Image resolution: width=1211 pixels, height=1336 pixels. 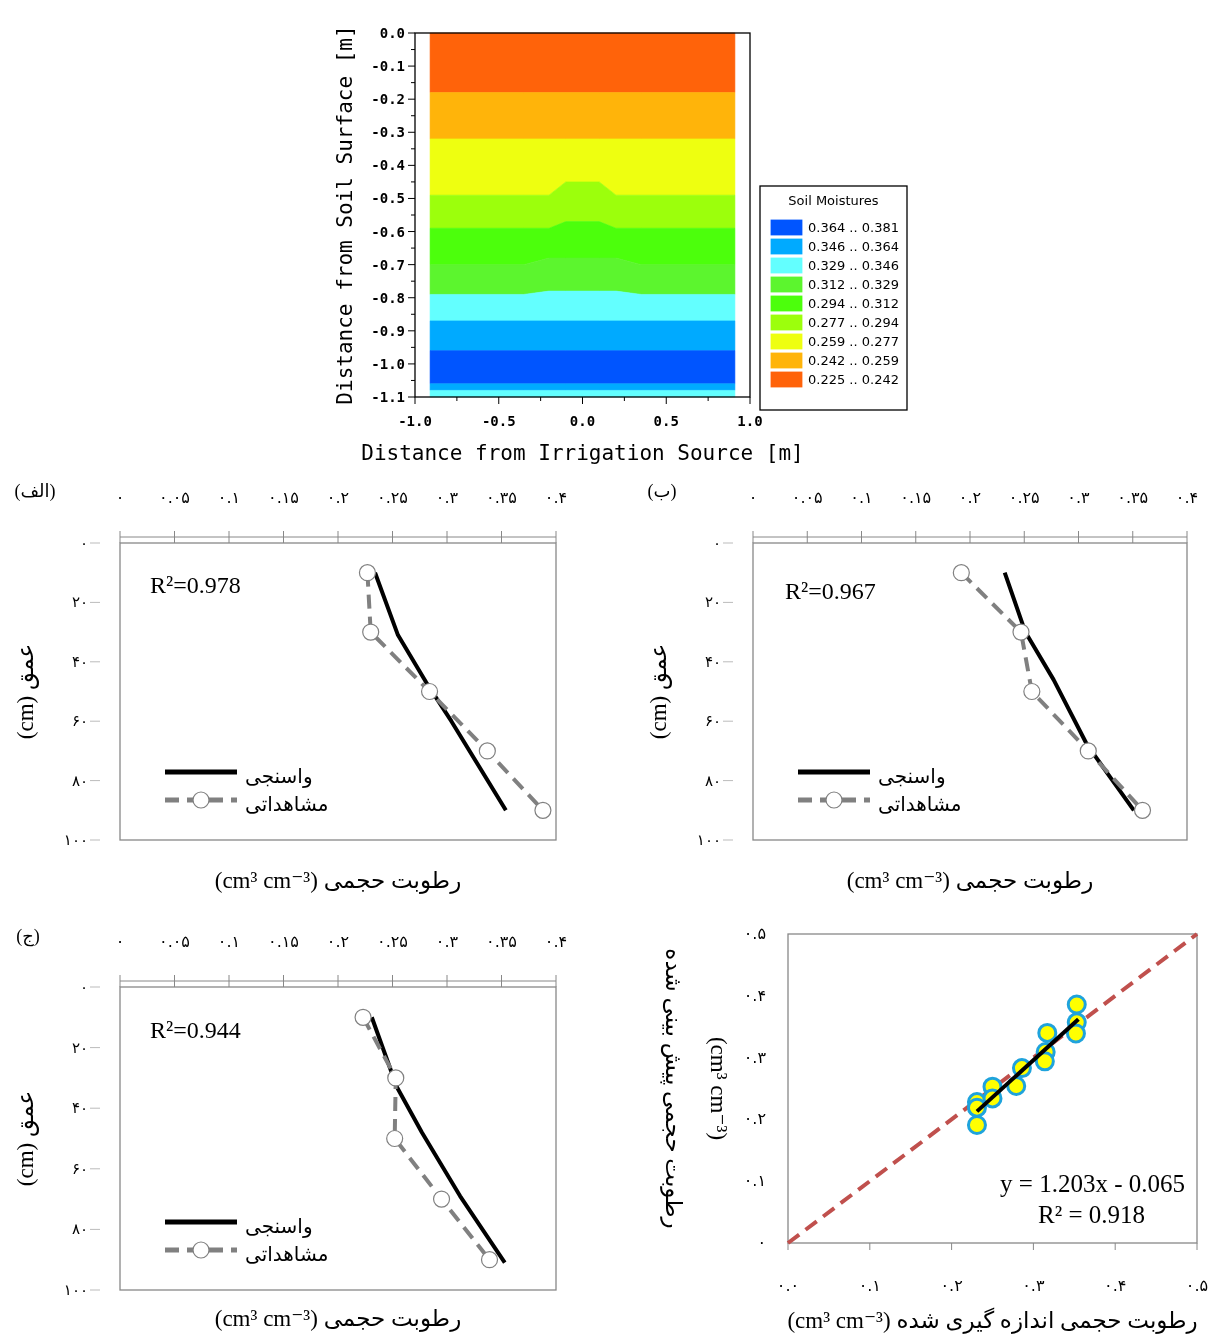 I want to click on legend-title: Soil Moistures, so click(x=833, y=200).